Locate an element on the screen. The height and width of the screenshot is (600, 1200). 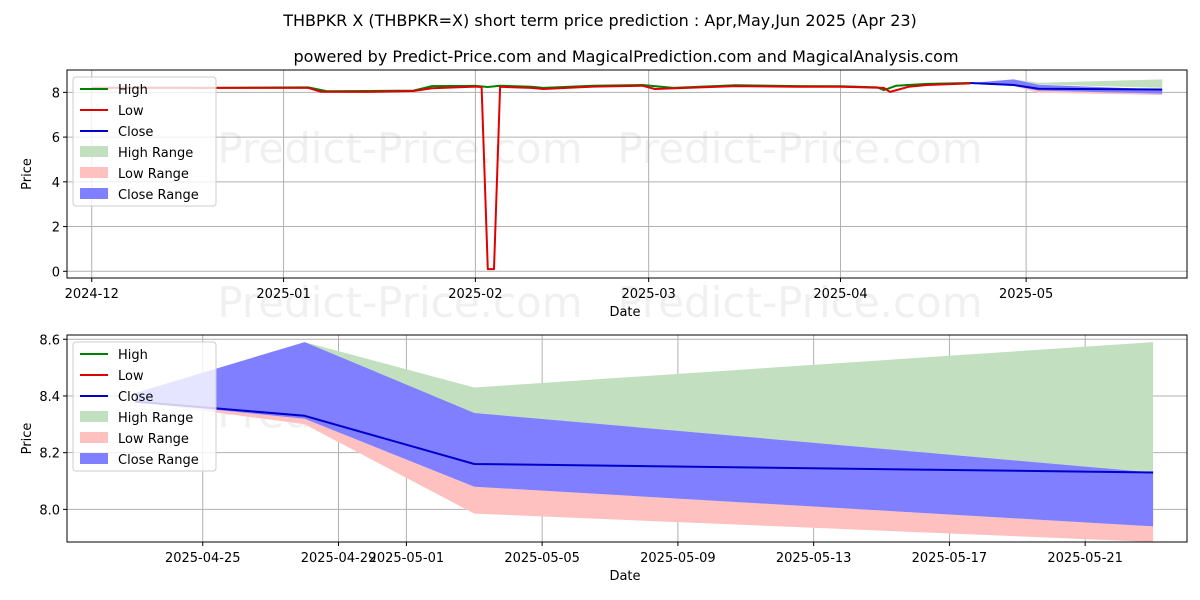
x-tick-label: 2025-05-05 is located at coordinates (542, 558).